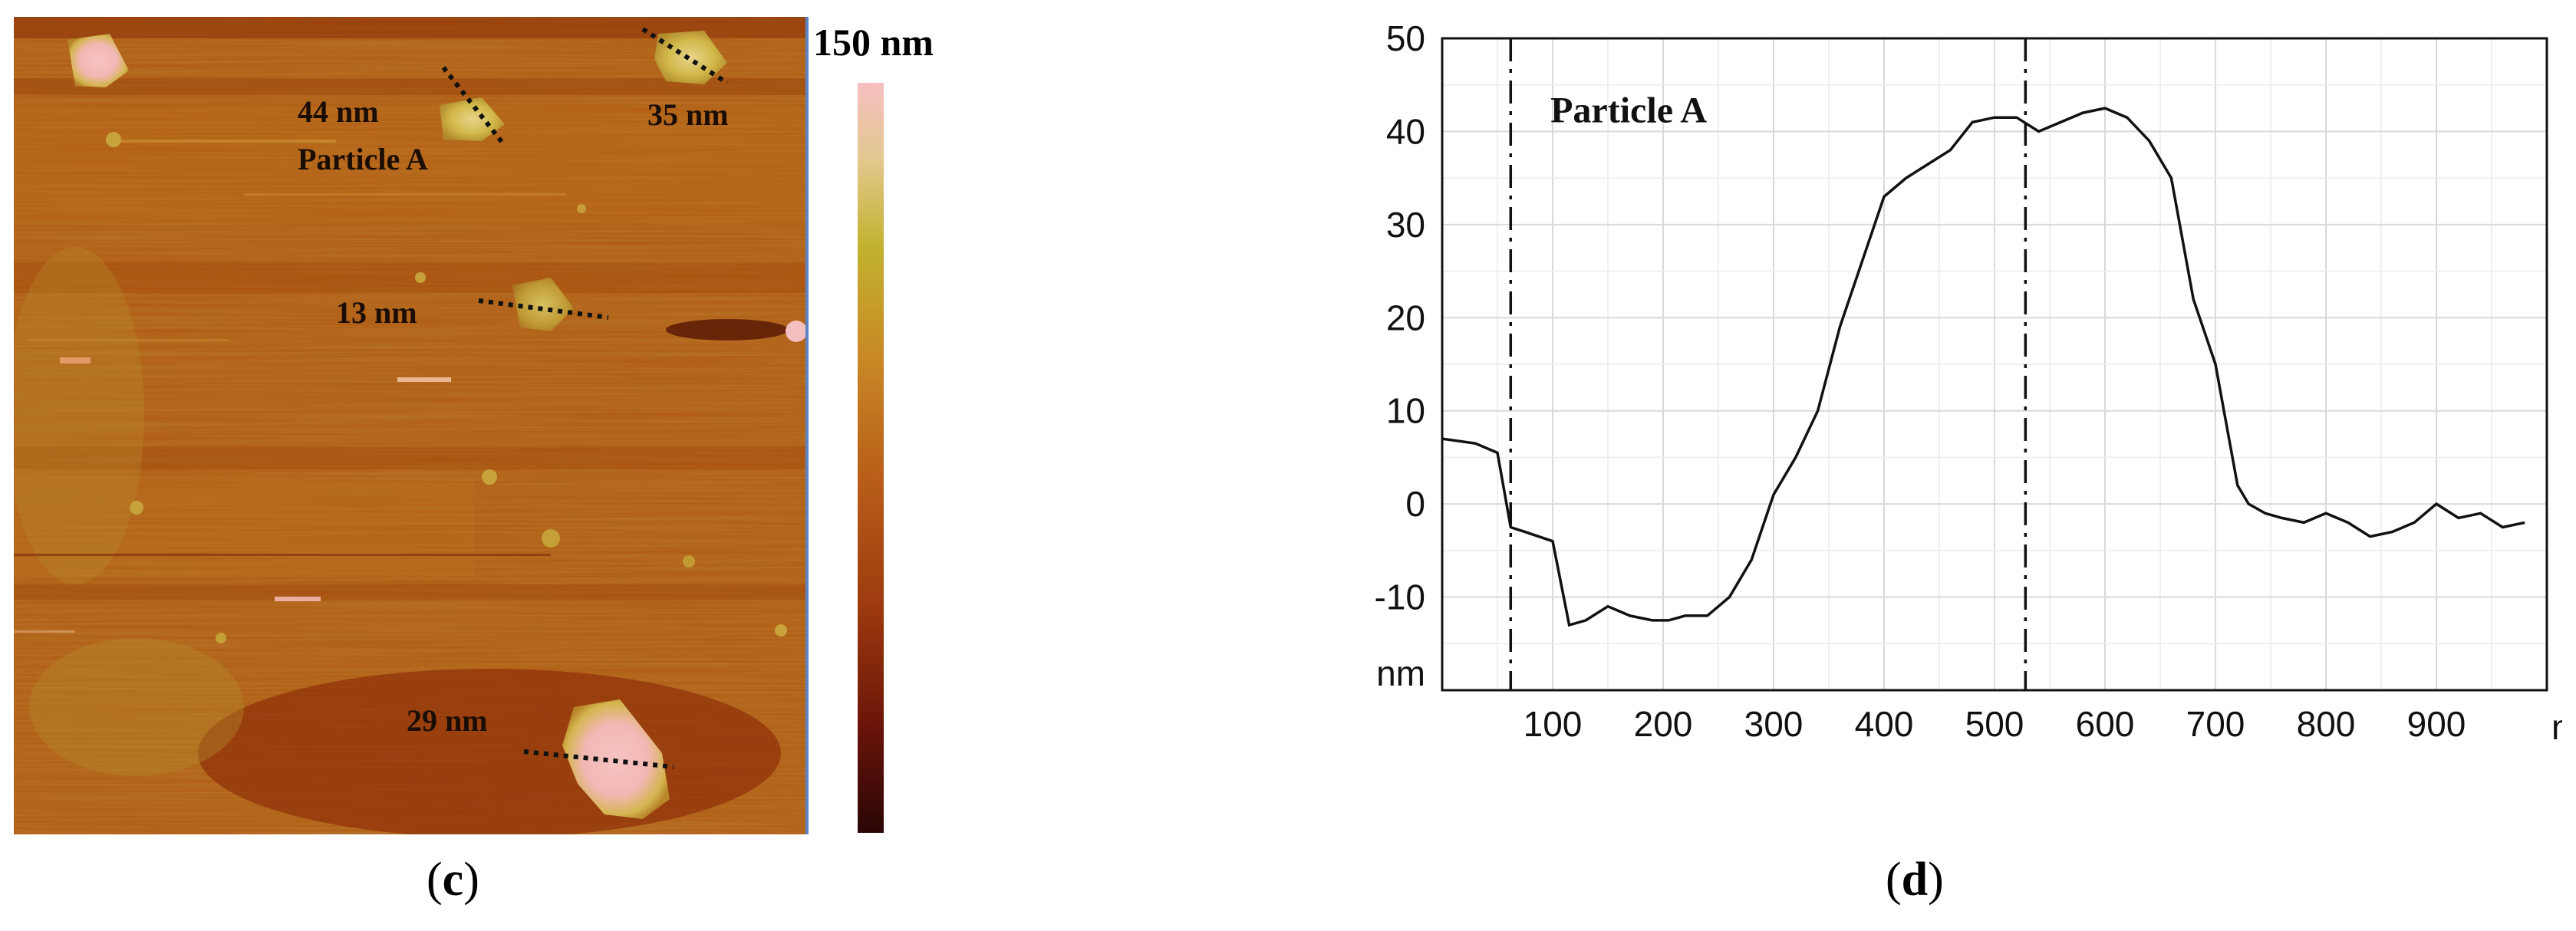  Describe the element at coordinates (1894, 880) in the screenshot. I see `panel-d-open: (` at that location.